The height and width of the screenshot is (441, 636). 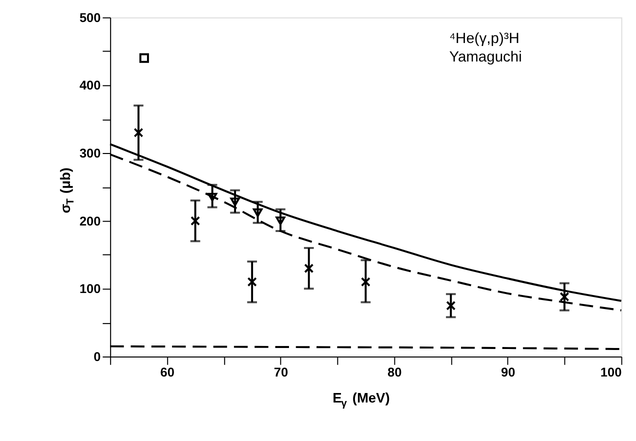 What do you see at coordinates (90, 85) in the screenshot?
I see `y-tick-label: 400` at bounding box center [90, 85].